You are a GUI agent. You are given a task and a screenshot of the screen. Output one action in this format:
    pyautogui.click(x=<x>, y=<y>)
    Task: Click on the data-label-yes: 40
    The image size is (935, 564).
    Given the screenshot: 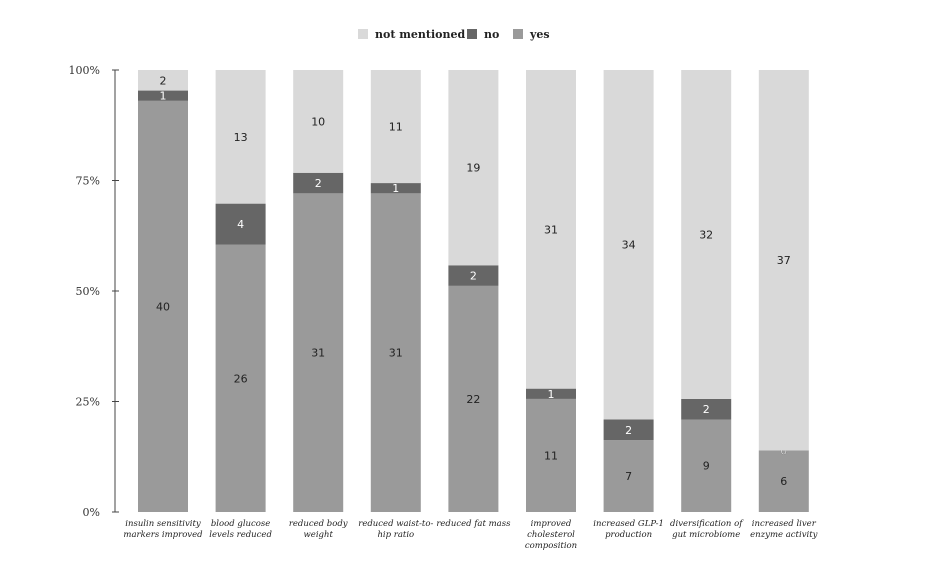 What is the action you would take?
    pyautogui.click(x=163, y=306)
    